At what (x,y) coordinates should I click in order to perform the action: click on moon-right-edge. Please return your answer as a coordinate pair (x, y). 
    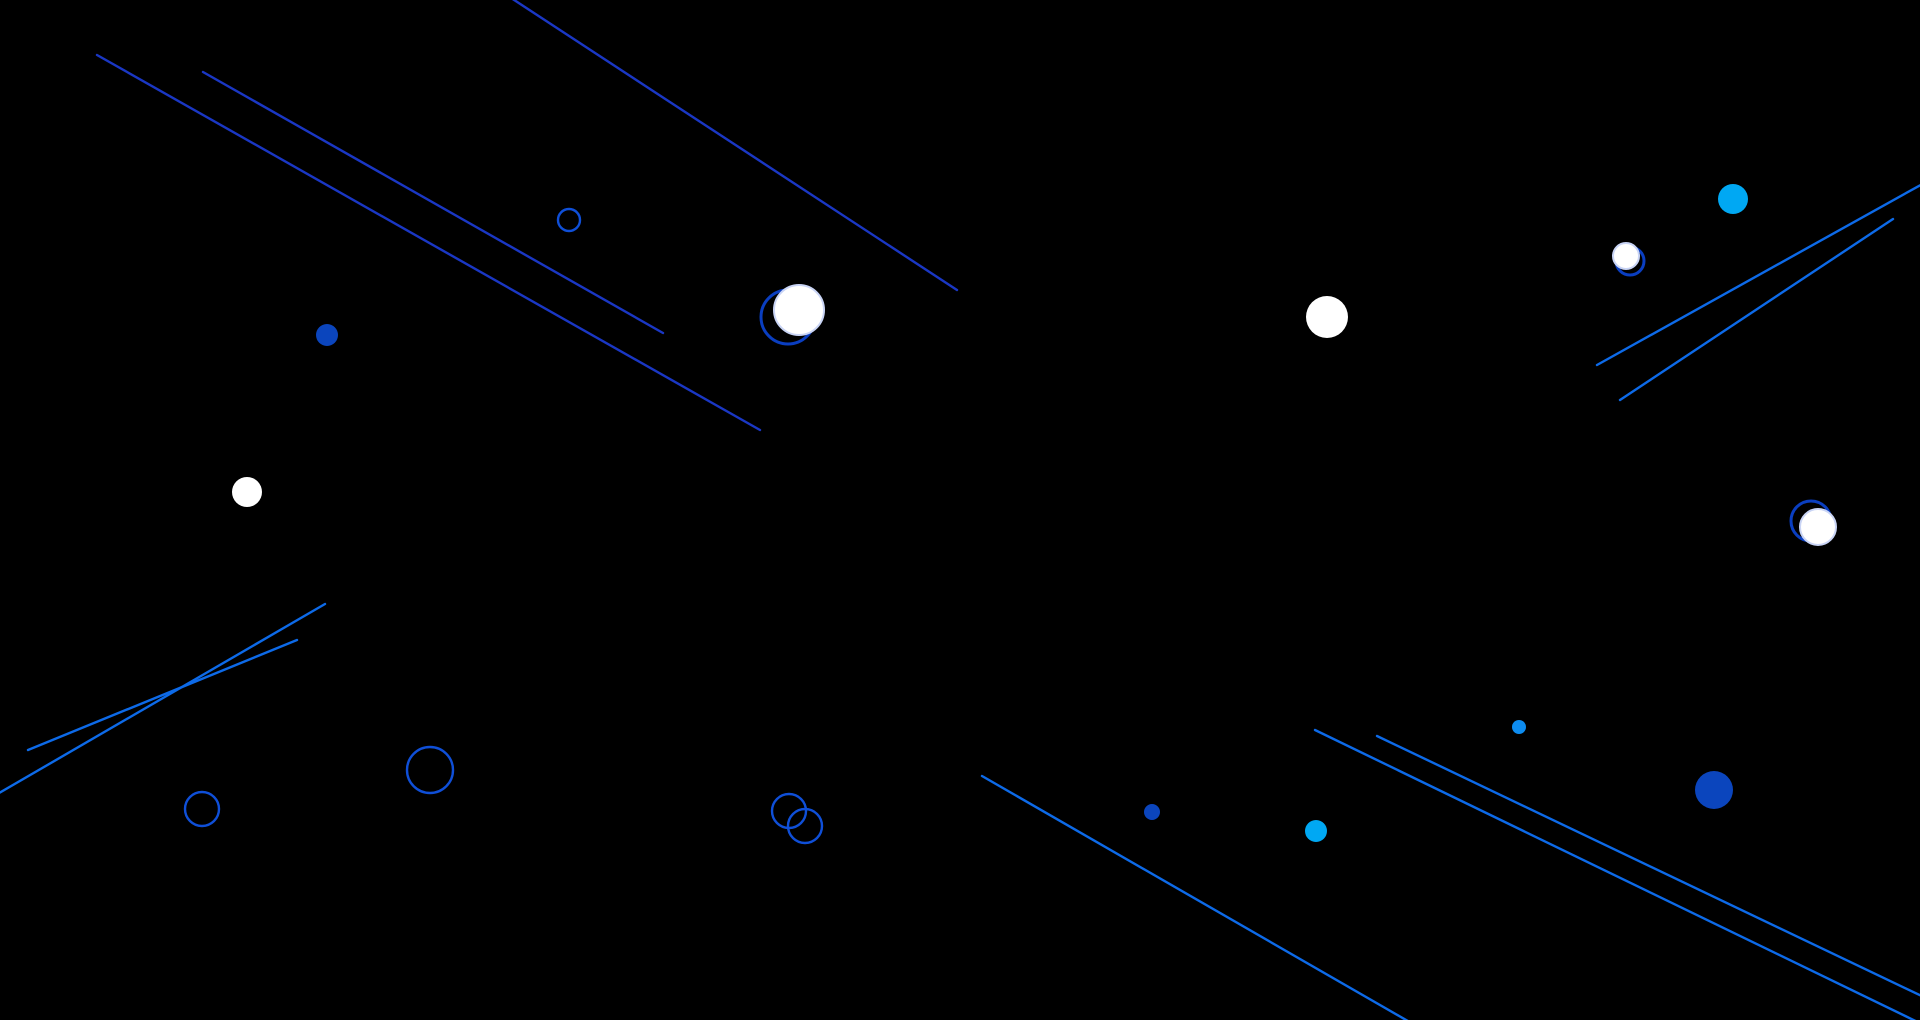
    Looking at the image, I should click on (1813, 522).